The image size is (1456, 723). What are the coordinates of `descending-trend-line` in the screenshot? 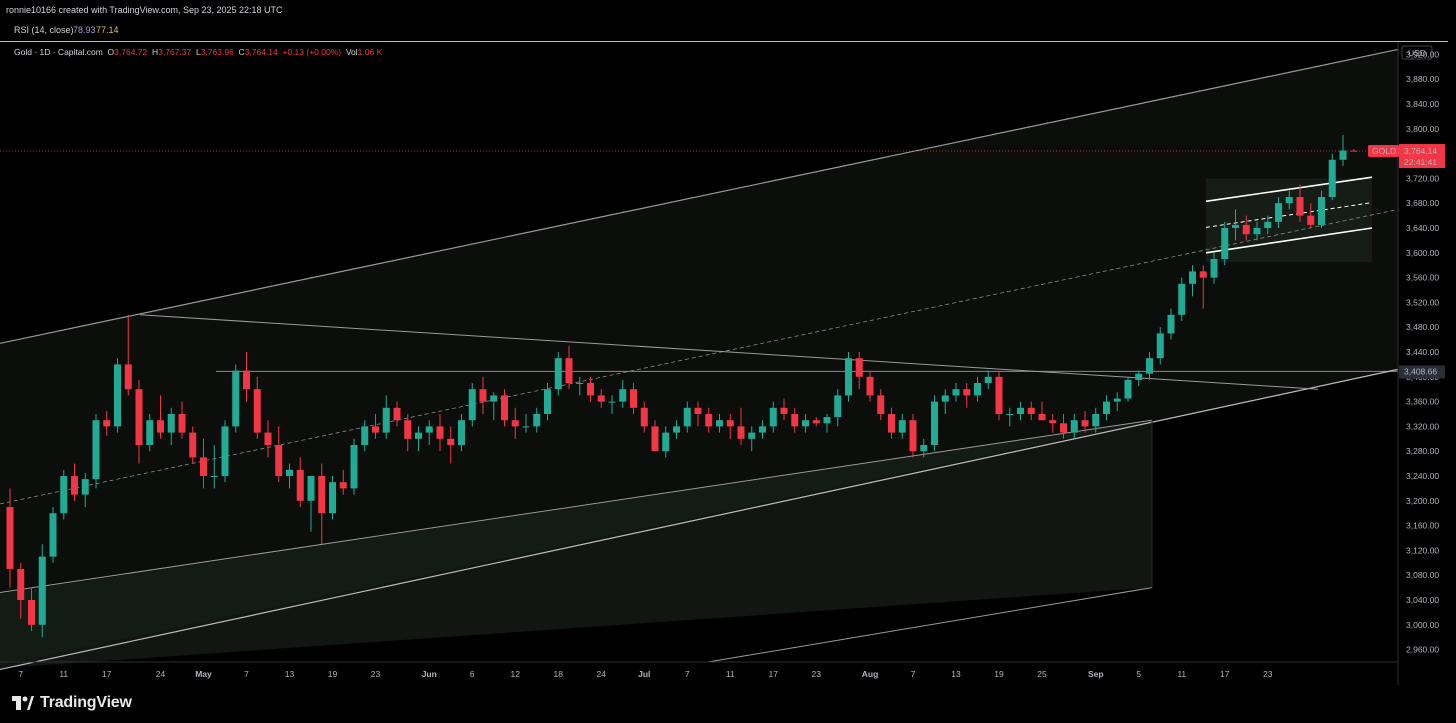 It's located at (729, 352).